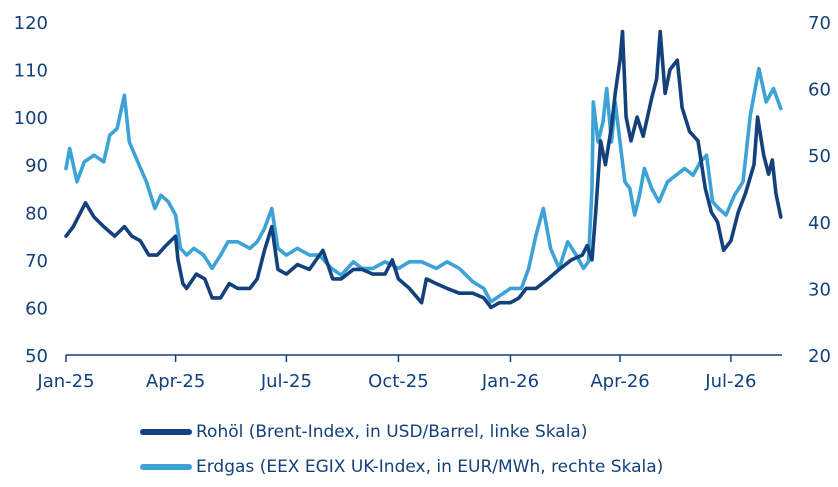 Image resolution: width=838 pixels, height=487 pixels. I want to click on y-right-tick-label: 50, so click(819, 156).